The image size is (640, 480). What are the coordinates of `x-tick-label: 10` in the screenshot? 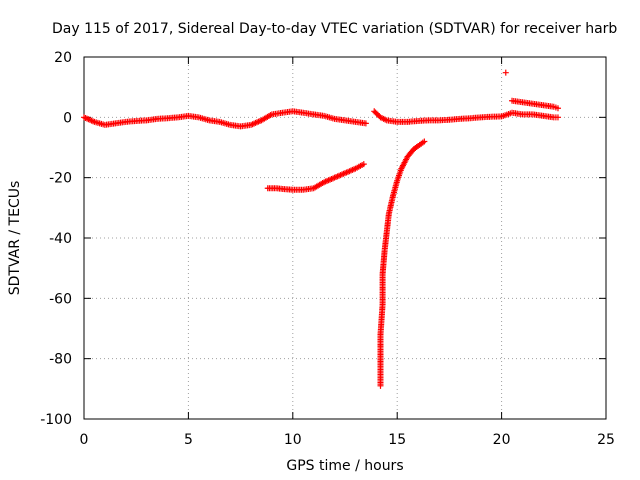 It's located at (293, 440).